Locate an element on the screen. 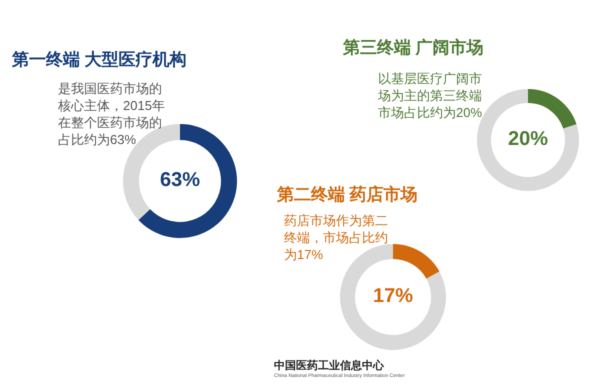 This screenshot has width=604, height=390. text: 中国医药工业信息中心 is located at coordinates (329, 365).